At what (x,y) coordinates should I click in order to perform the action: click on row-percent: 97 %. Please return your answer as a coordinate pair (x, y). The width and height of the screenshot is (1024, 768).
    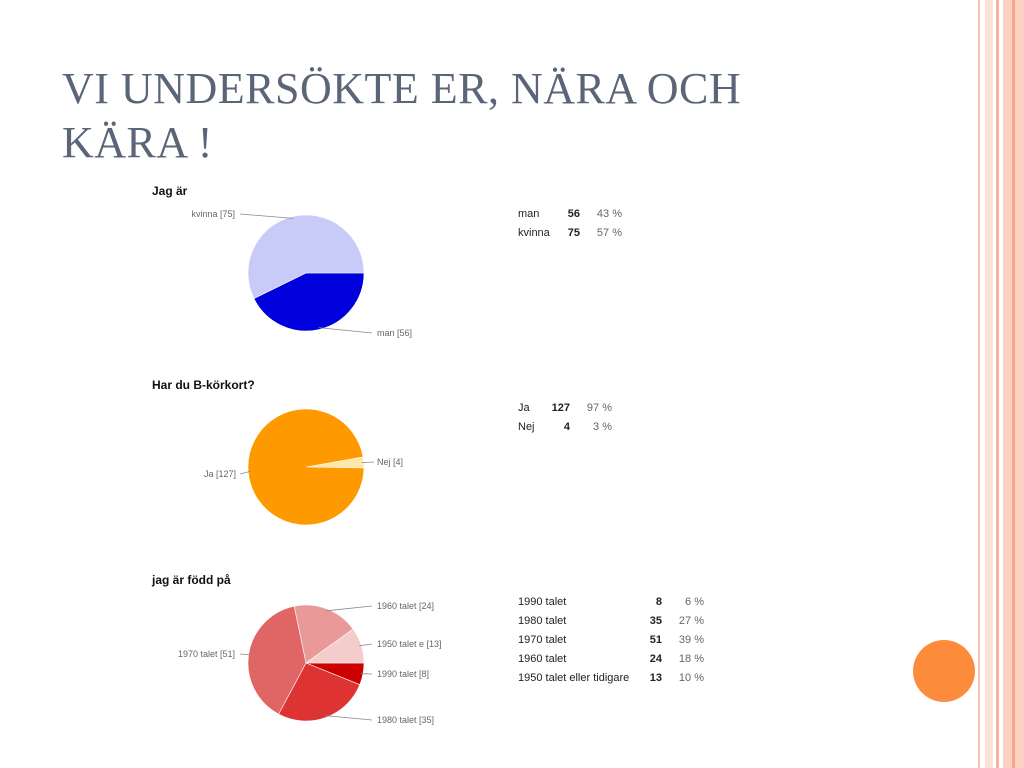
    Looking at the image, I should click on (599, 407).